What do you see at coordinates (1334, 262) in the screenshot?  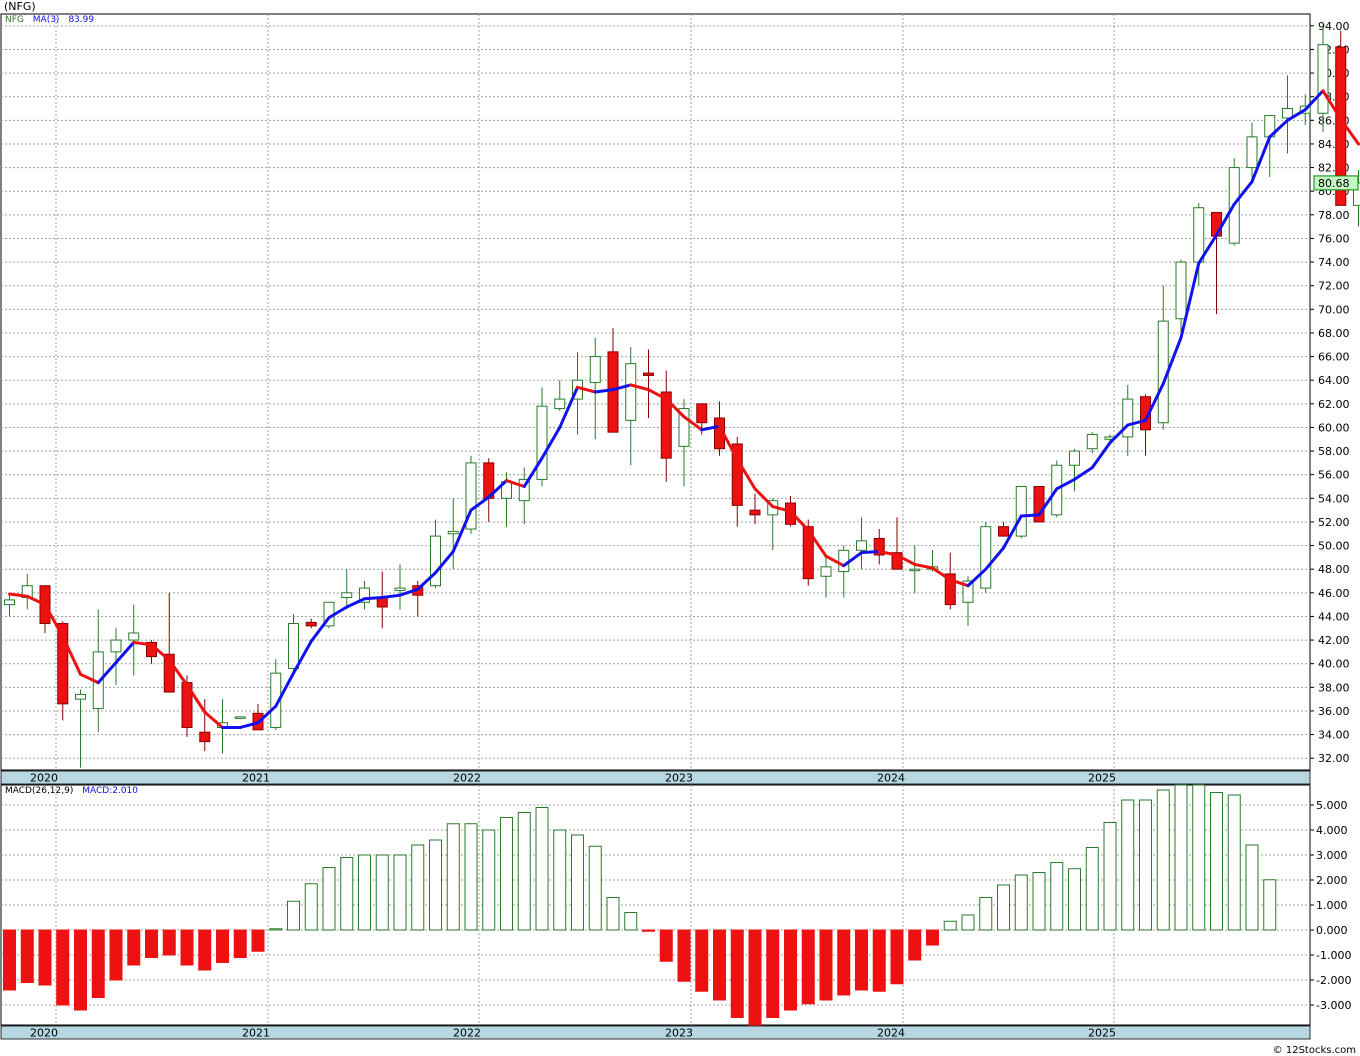 I see `price-tick-label: 74.00` at bounding box center [1334, 262].